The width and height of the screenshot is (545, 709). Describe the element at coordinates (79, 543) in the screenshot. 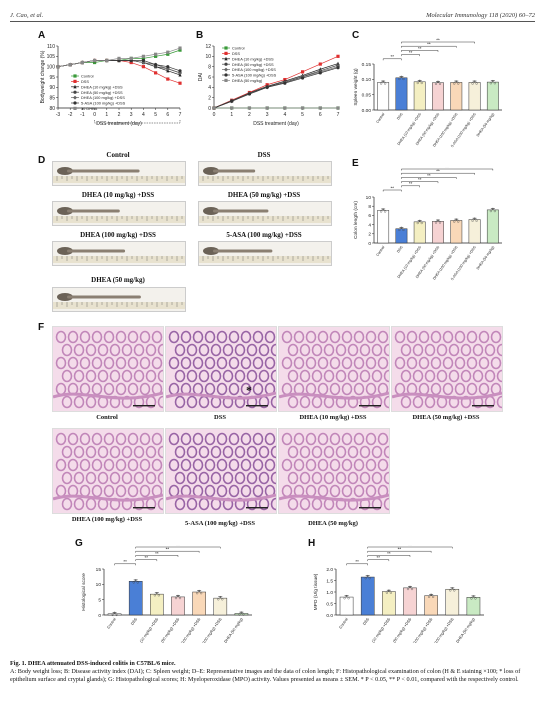

I see `panel-label-g: G` at that location.